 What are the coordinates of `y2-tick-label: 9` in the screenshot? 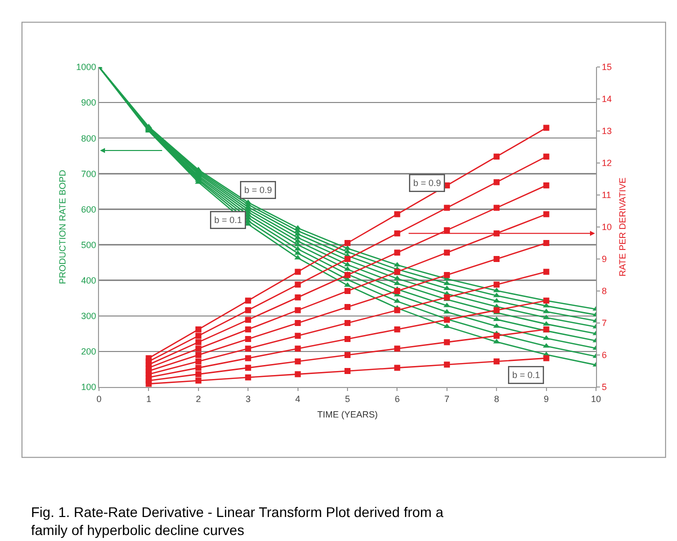 It's located at (604, 259).